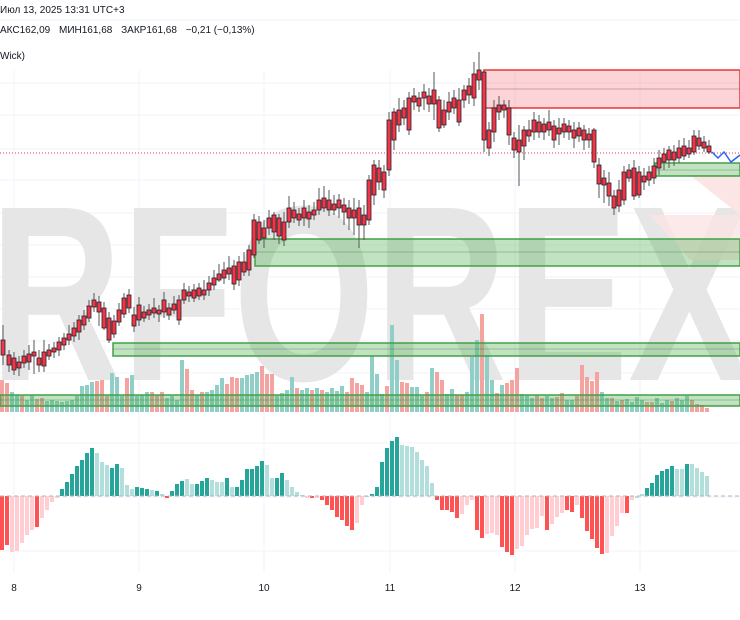  I want to click on high-value: АКС162,09, so click(25, 30).